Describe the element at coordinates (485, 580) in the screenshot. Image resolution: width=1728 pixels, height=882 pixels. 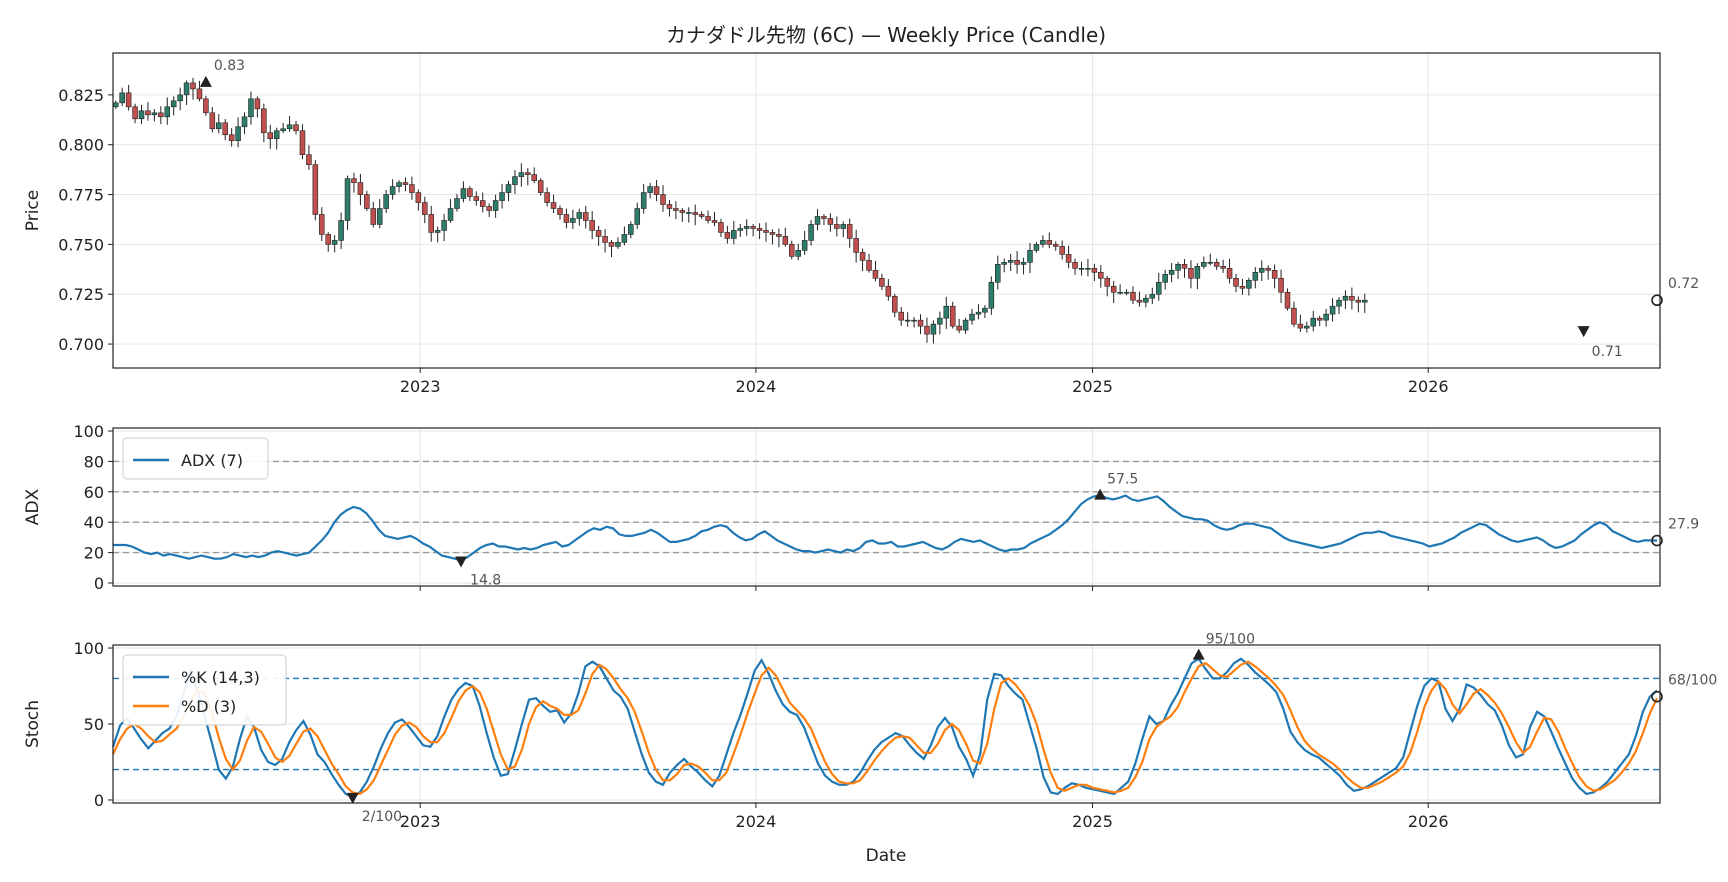
I see `min-annotation: 14.8` at that location.